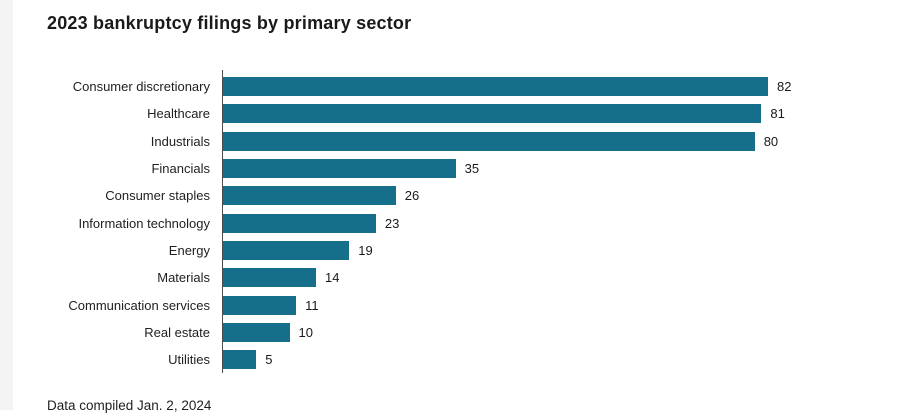 Image resolution: width=900 pixels, height=413 pixels. I want to click on bar-row: Energy 19, so click(450, 250).